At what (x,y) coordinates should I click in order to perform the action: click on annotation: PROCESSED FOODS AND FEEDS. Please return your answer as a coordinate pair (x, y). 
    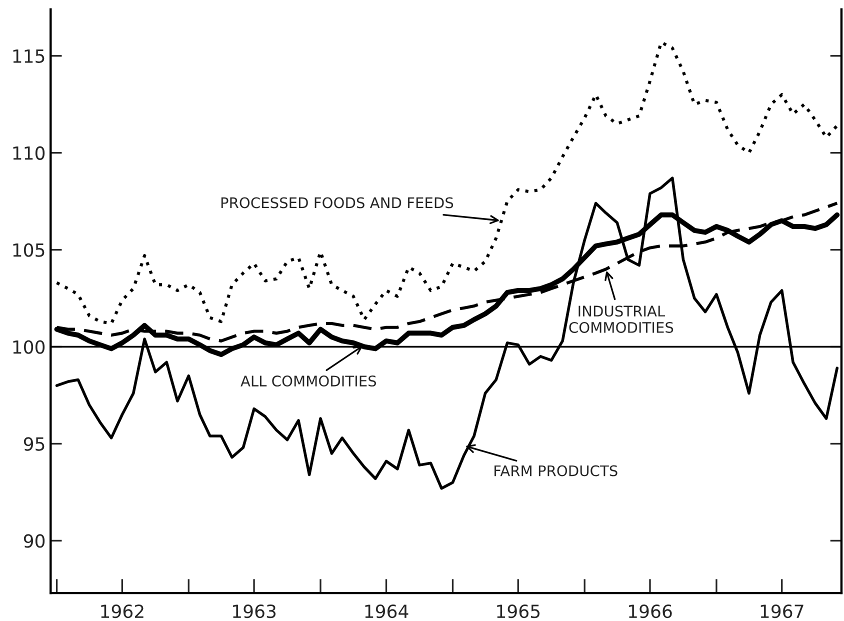
    Looking at the image, I should click on (337, 202).